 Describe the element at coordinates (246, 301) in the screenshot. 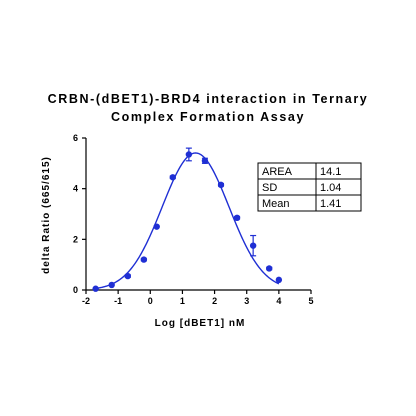

I see `x-tick-label: 3` at that location.